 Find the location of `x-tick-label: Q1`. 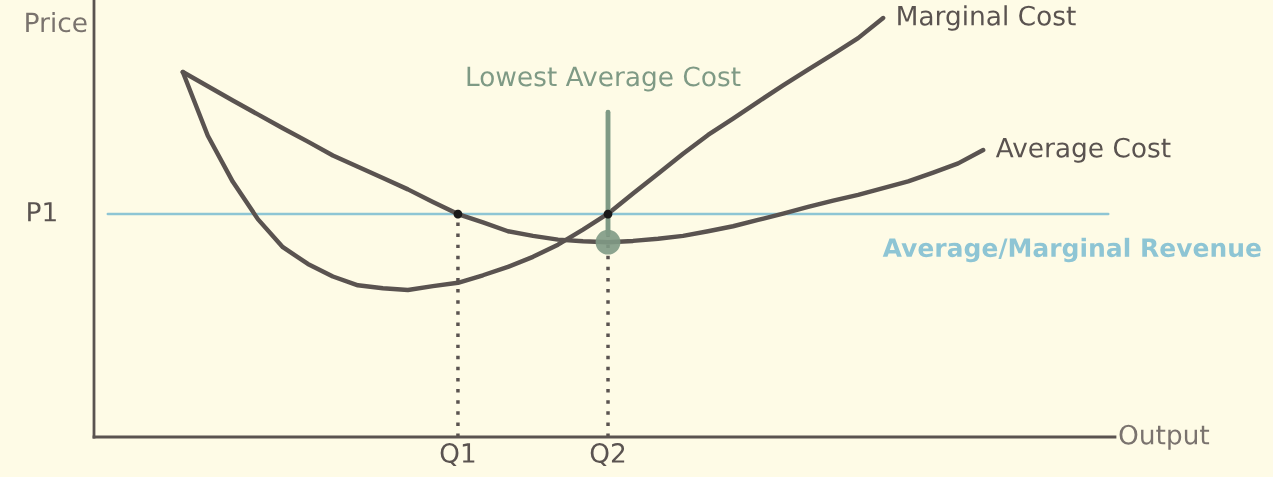

x-tick-label: Q1 is located at coordinates (457, 455).